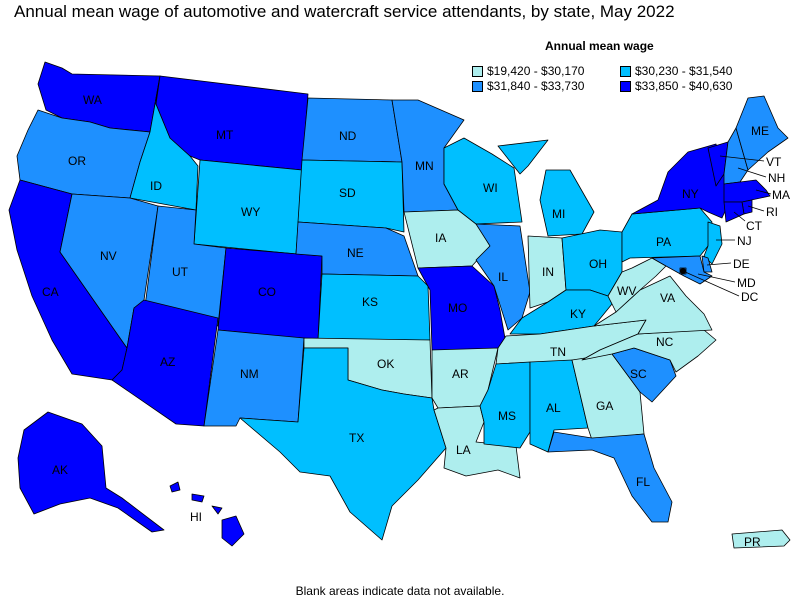 The image size is (800, 600). Describe the element at coordinates (400, 591) in the screenshot. I see `footnote: Blank areas indicate data not available.` at that location.